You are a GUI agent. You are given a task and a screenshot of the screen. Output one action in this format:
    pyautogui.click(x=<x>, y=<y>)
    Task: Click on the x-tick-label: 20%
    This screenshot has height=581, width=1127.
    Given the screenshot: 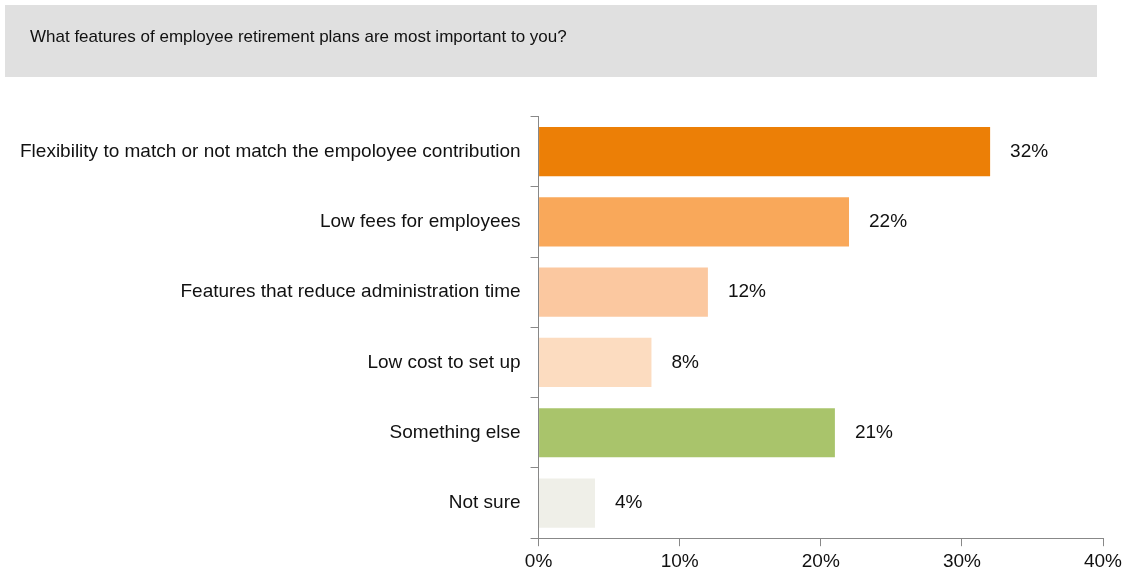 What is the action you would take?
    pyautogui.click(x=820, y=560)
    